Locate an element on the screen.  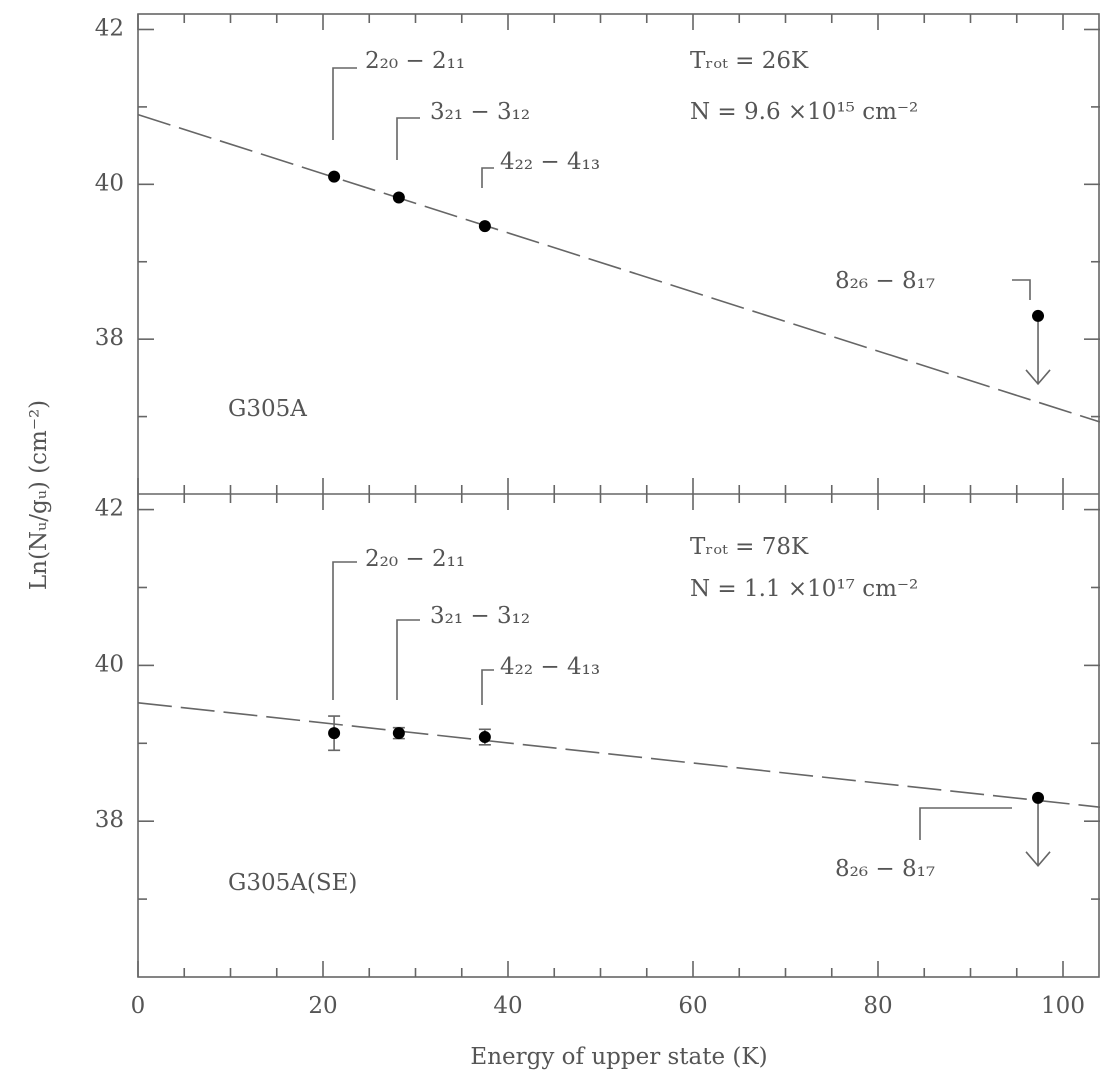
x-tick-label: 0 is located at coordinates (138, 1006).